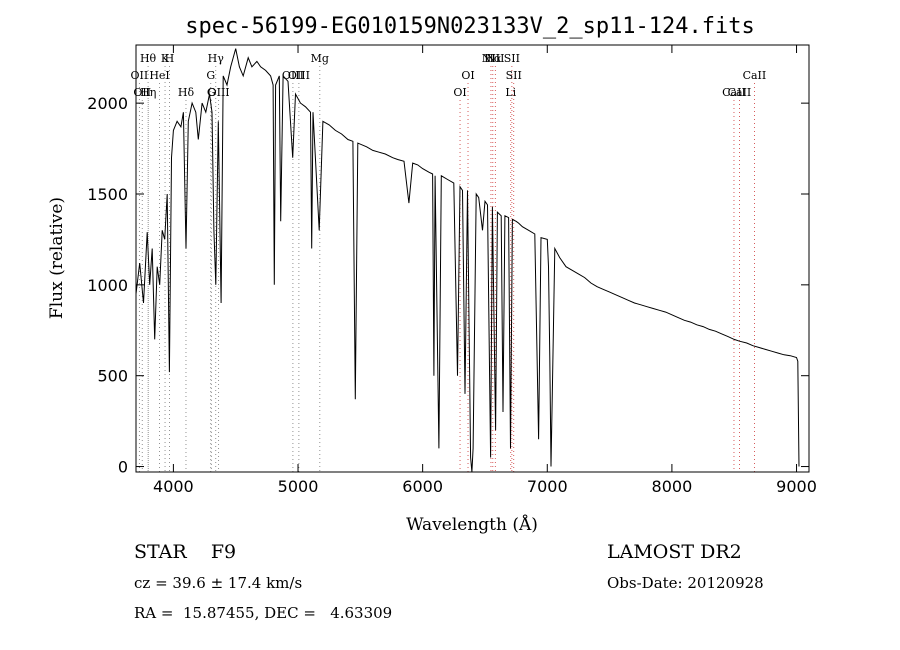 The width and height of the screenshot is (900, 650). Describe the element at coordinates (148, 92) in the screenshot. I see `line-marker-label: Hη` at that location.